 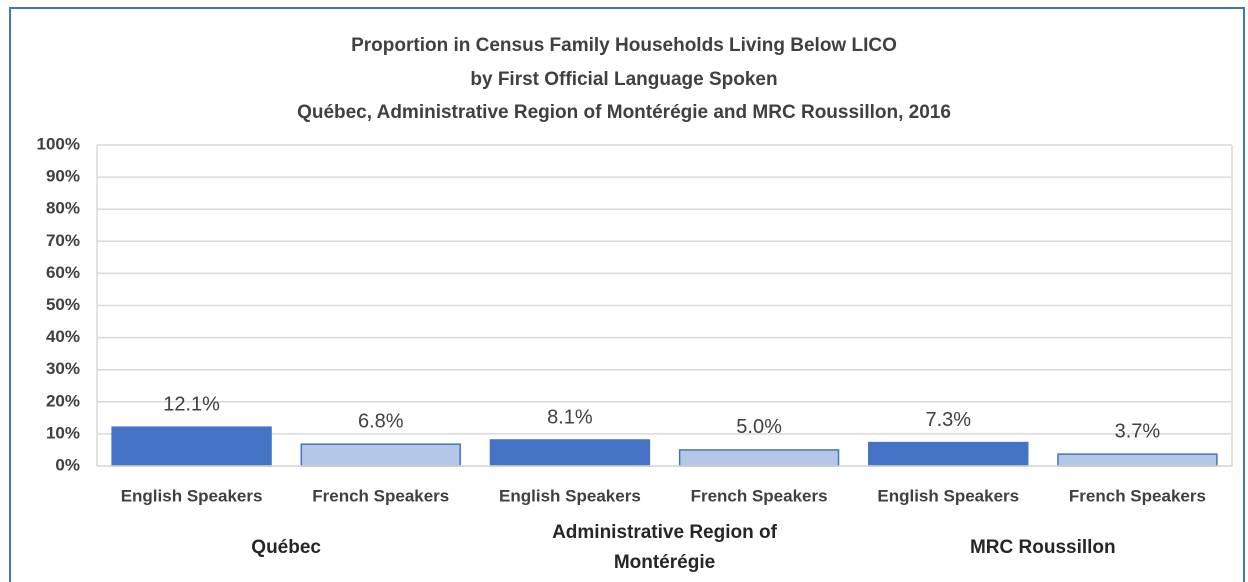 What do you see at coordinates (63, 240) in the screenshot?
I see `y-tick-label: 70%` at bounding box center [63, 240].